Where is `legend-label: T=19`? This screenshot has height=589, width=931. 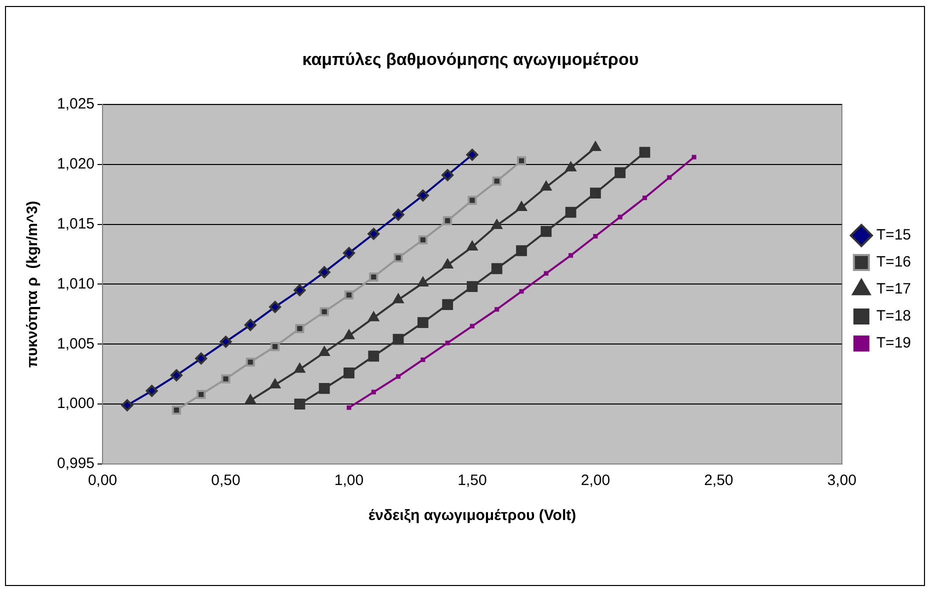 legend-label: T=19 is located at coordinates (893, 343).